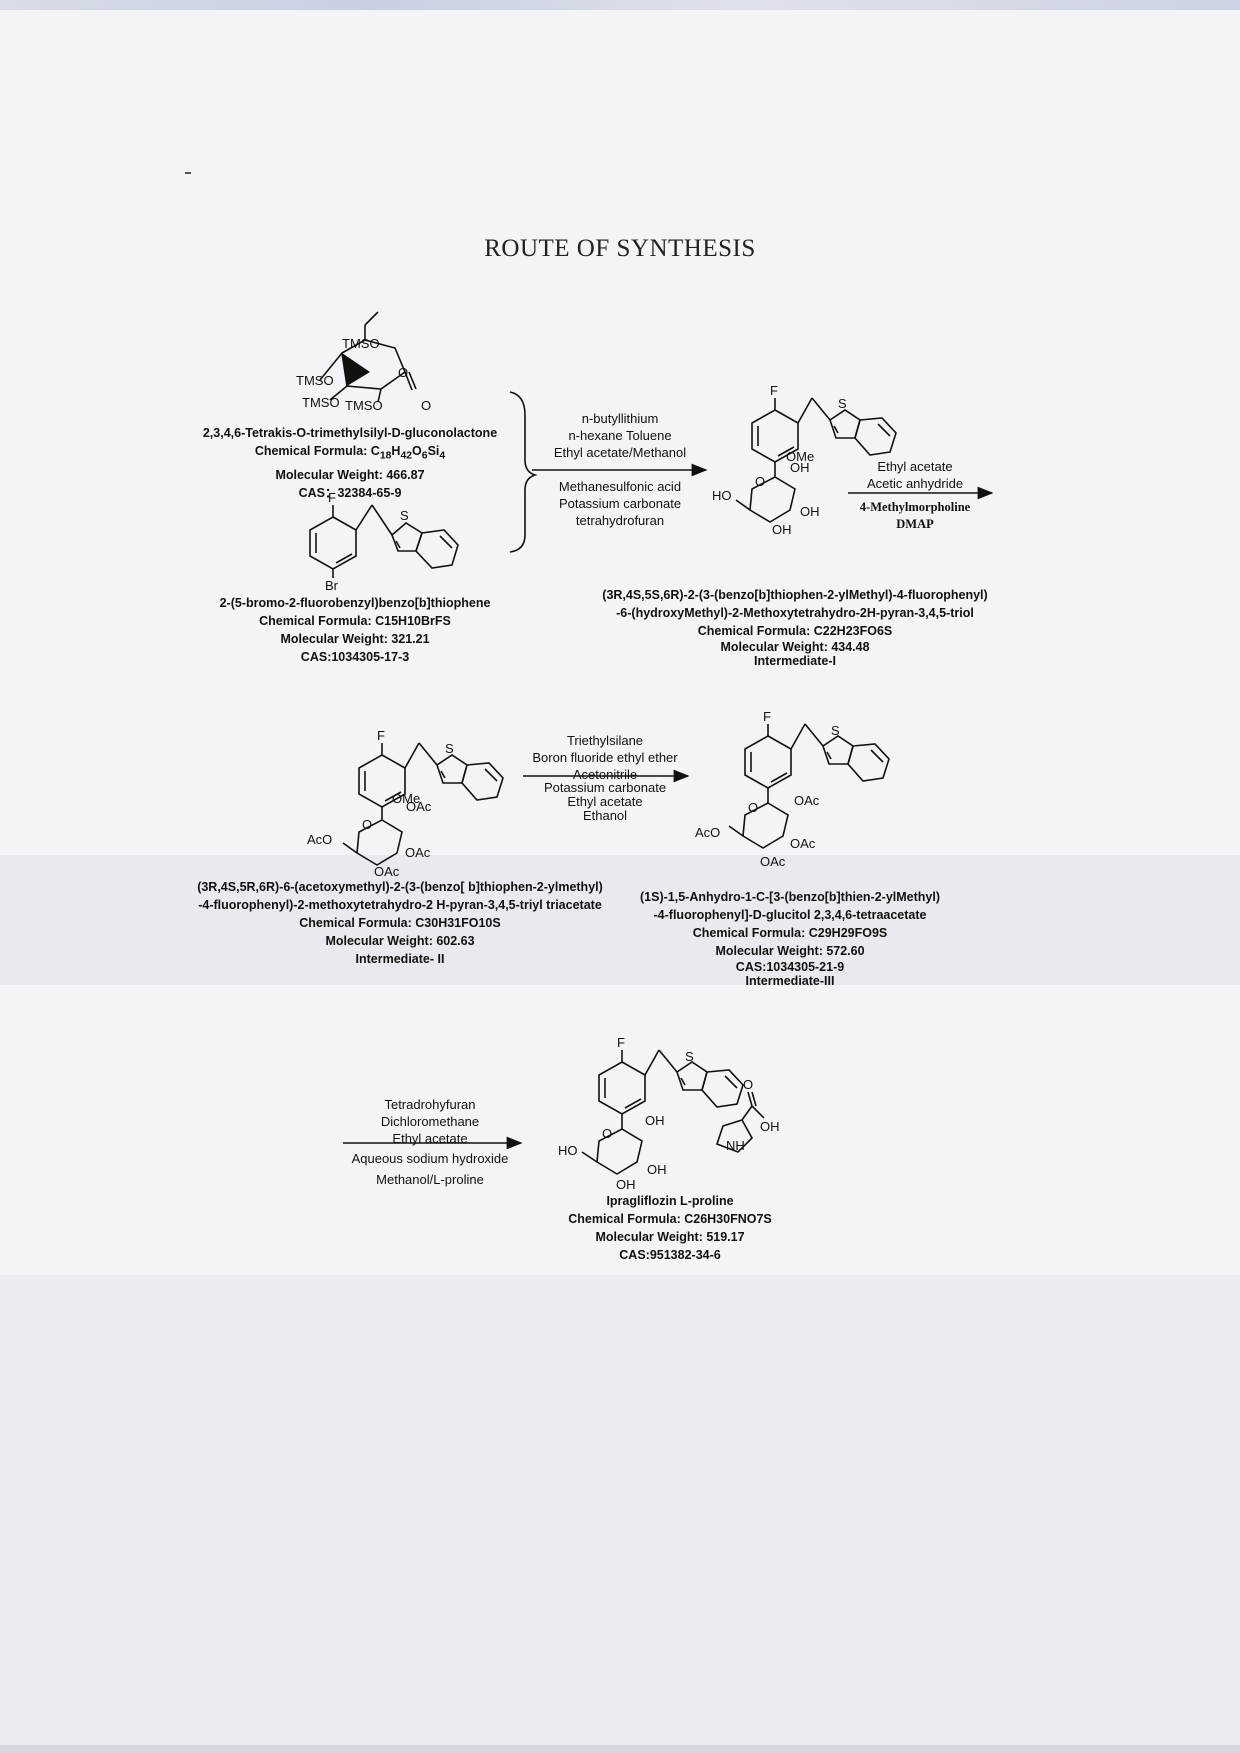  Describe the element at coordinates (790, 967) in the screenshot. I see `cas-number: CAS:1034305-21-9` at that location.